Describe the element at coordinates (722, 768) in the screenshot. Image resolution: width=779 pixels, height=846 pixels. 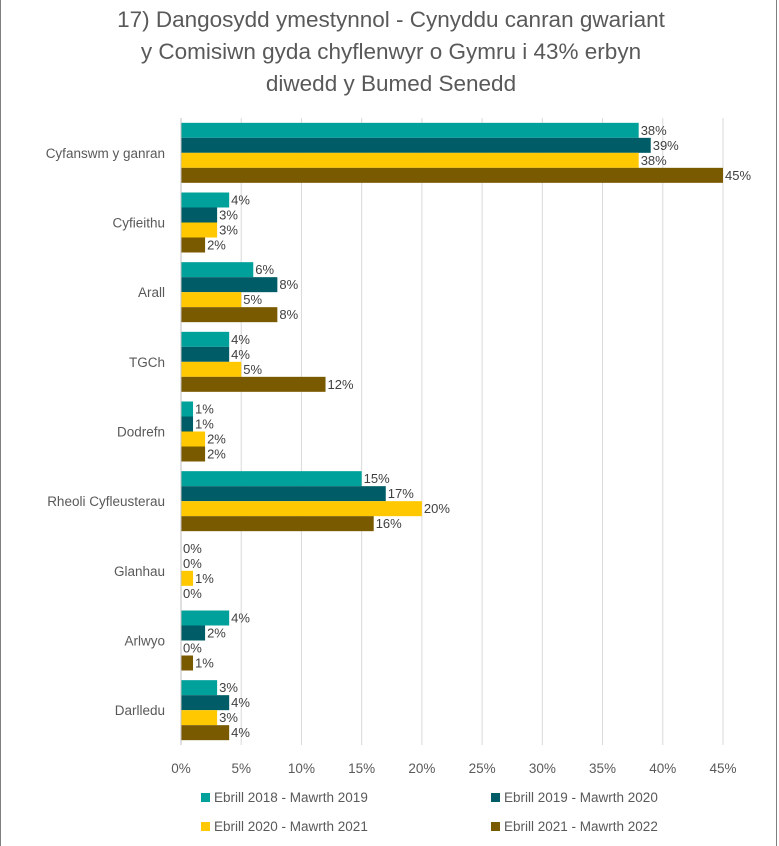
I see `x-tick-label: 45%` at that location.